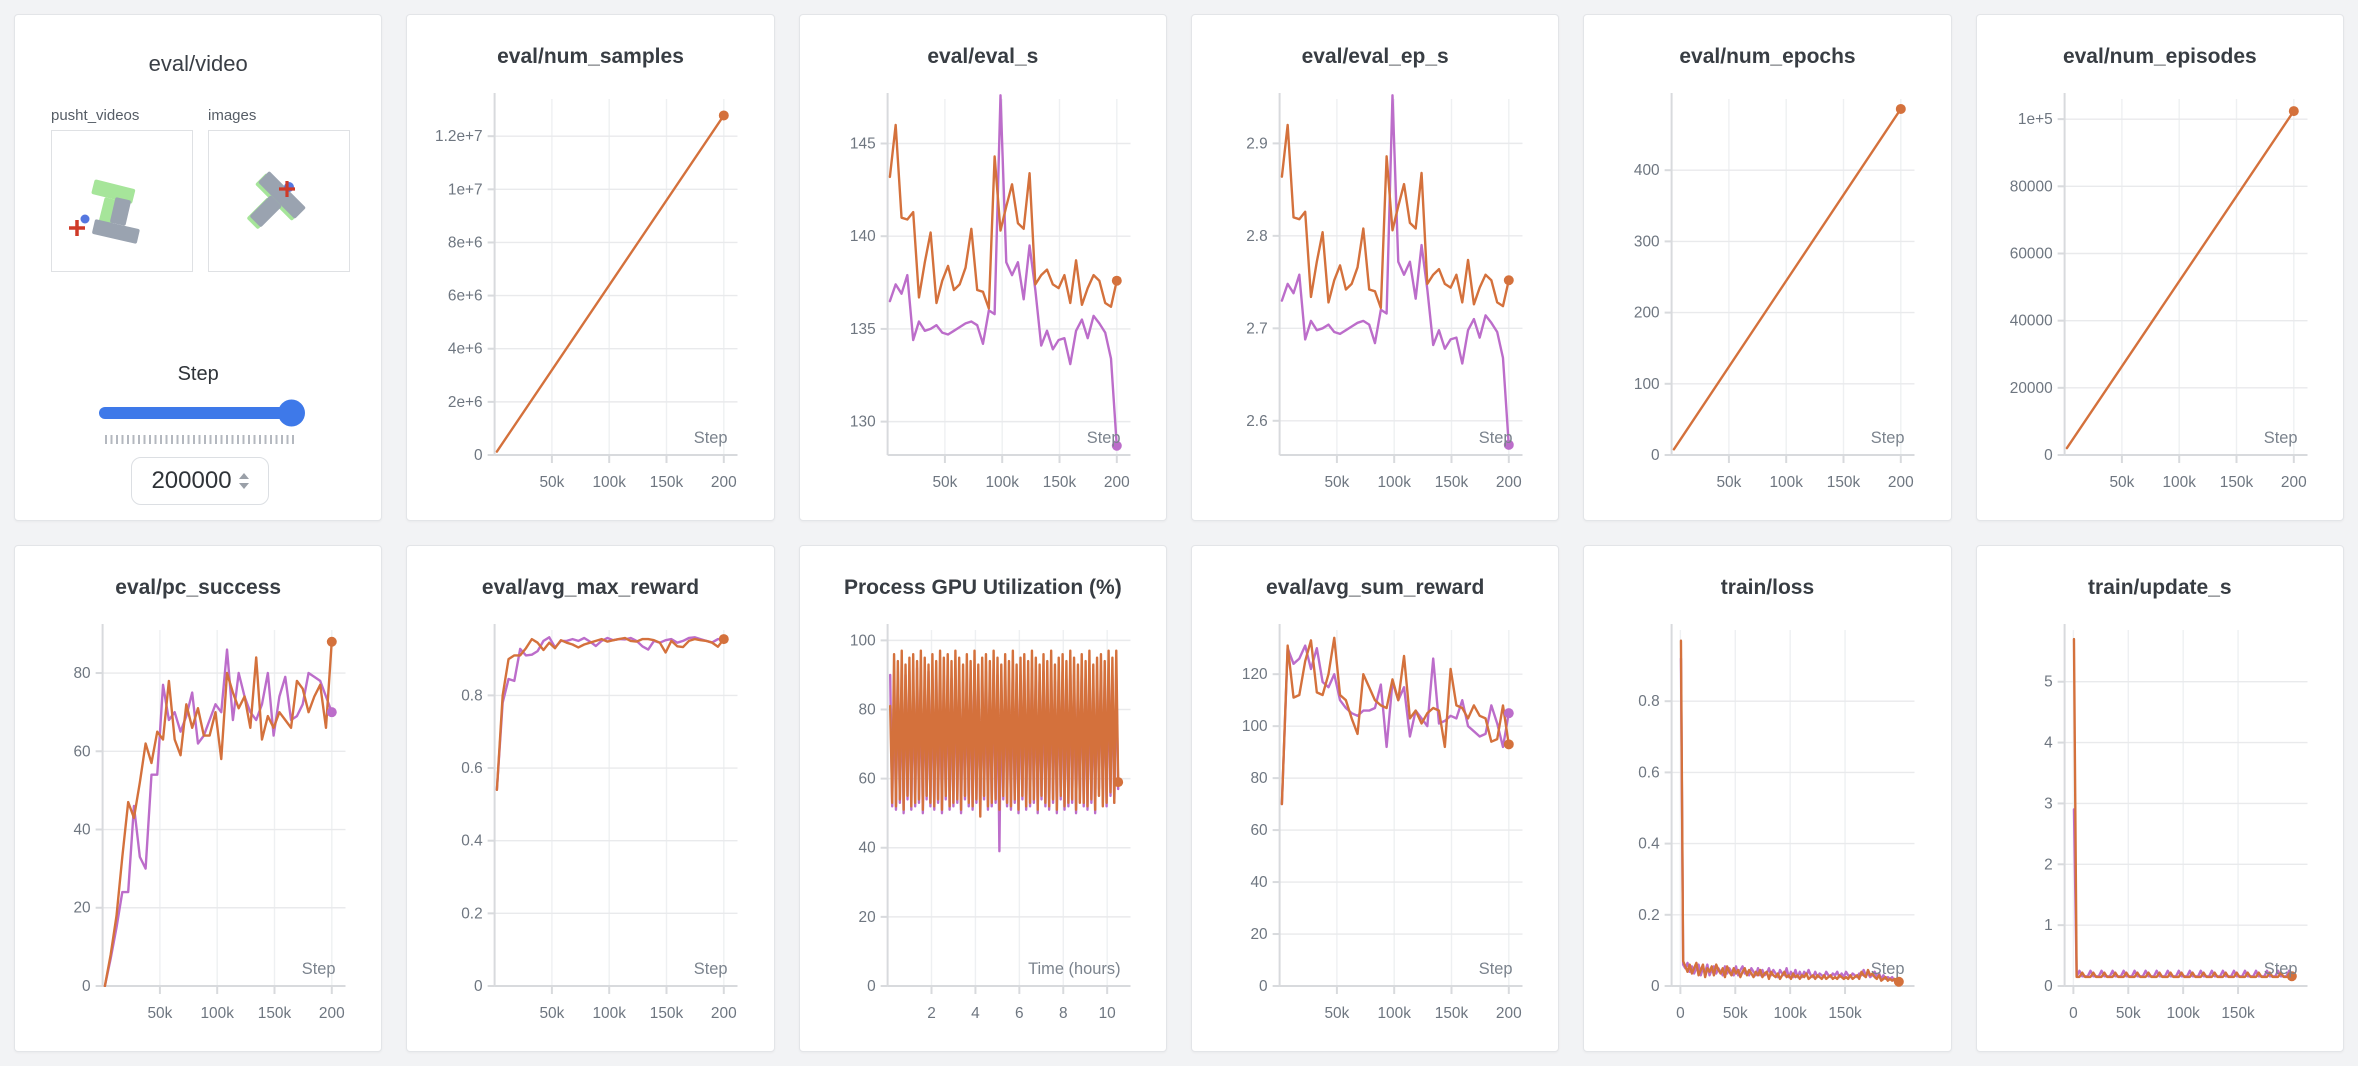 The height and width of the screenshot is (1066, 2358). I want to click on svg-text: 0.6, so click(1649, 772).